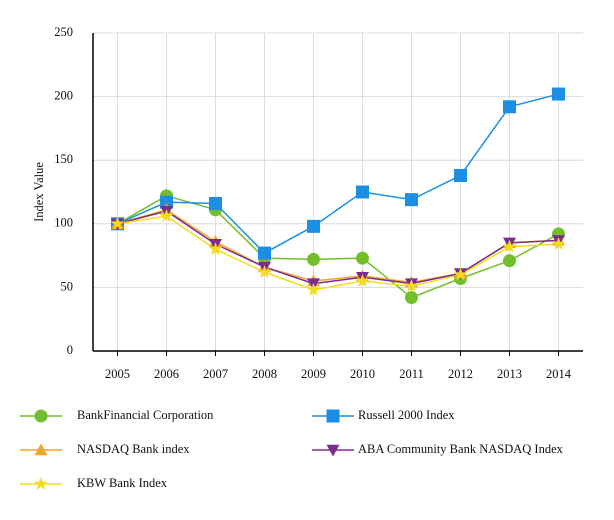 This screenshot has height=520, width=614. I want to click on legend-label: ABA Community Bank NASDAQ Index, so click(461, 449).